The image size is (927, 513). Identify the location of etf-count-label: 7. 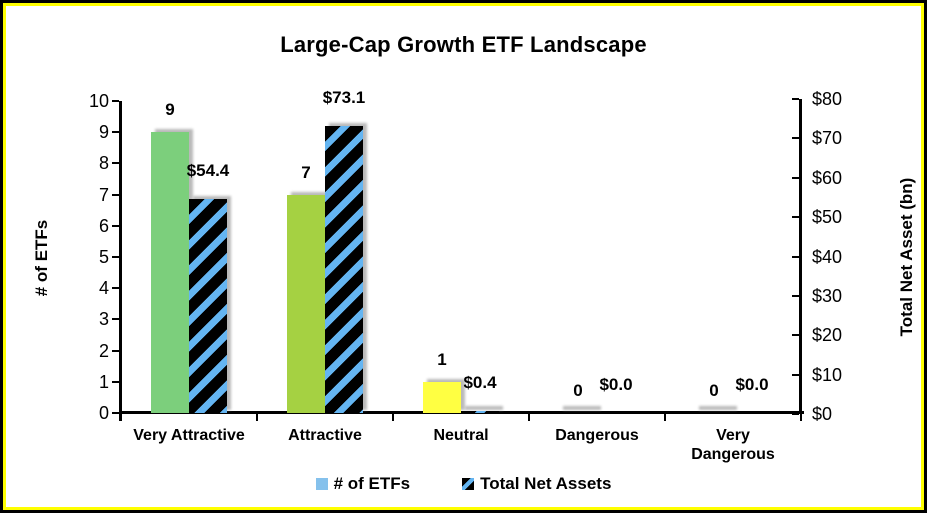
(306, 172).